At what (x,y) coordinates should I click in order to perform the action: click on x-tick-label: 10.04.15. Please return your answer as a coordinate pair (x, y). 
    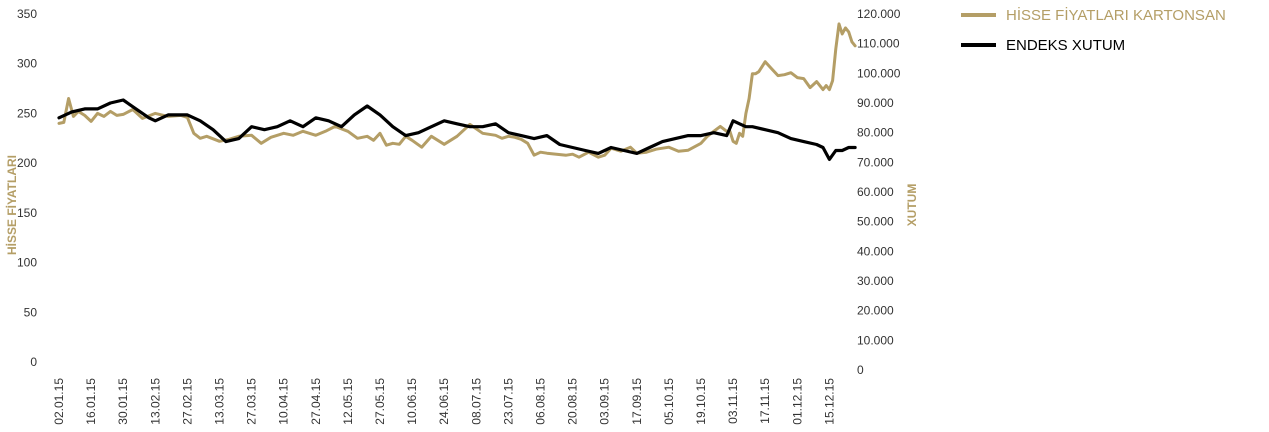
    Looking at the image, I should click on (284, 401).